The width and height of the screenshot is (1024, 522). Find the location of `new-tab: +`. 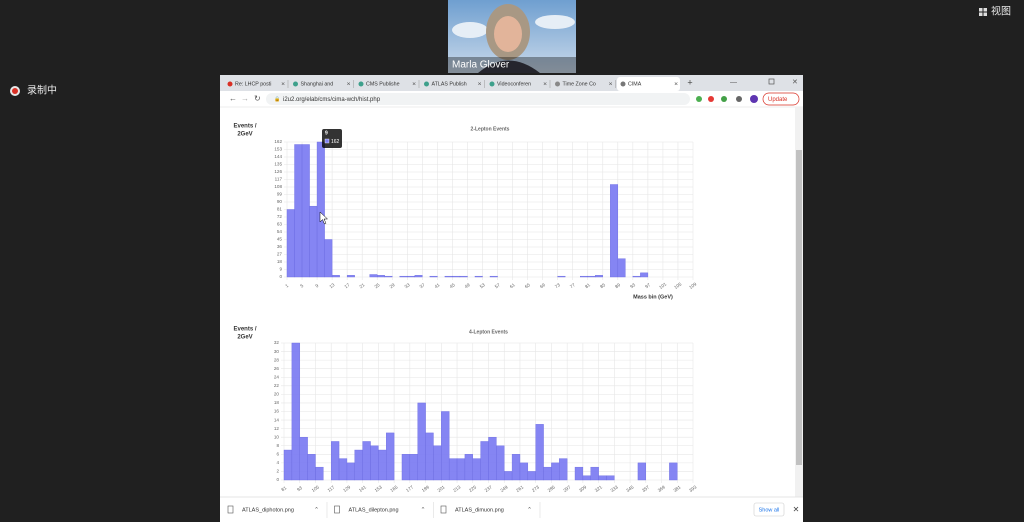

new-tab: + is located at coordinates (689, 82).